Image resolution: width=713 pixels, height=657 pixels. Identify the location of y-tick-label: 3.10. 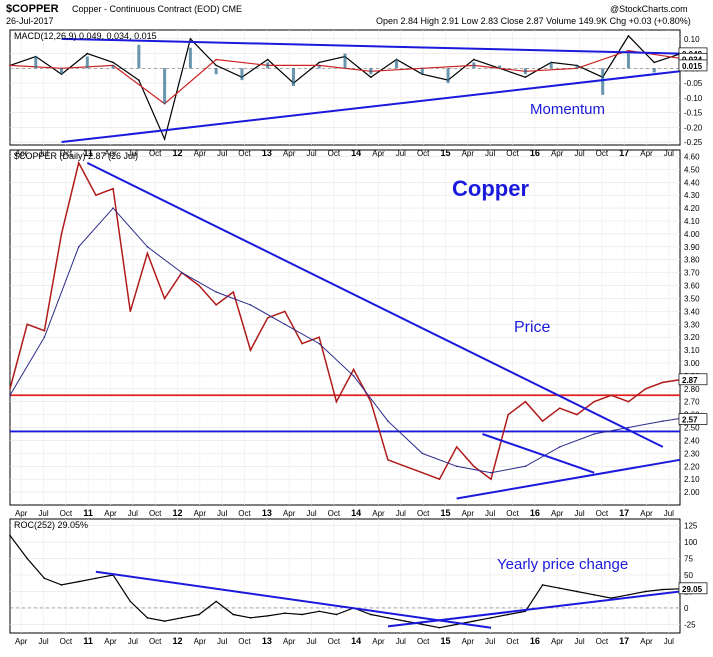
(692, 350).